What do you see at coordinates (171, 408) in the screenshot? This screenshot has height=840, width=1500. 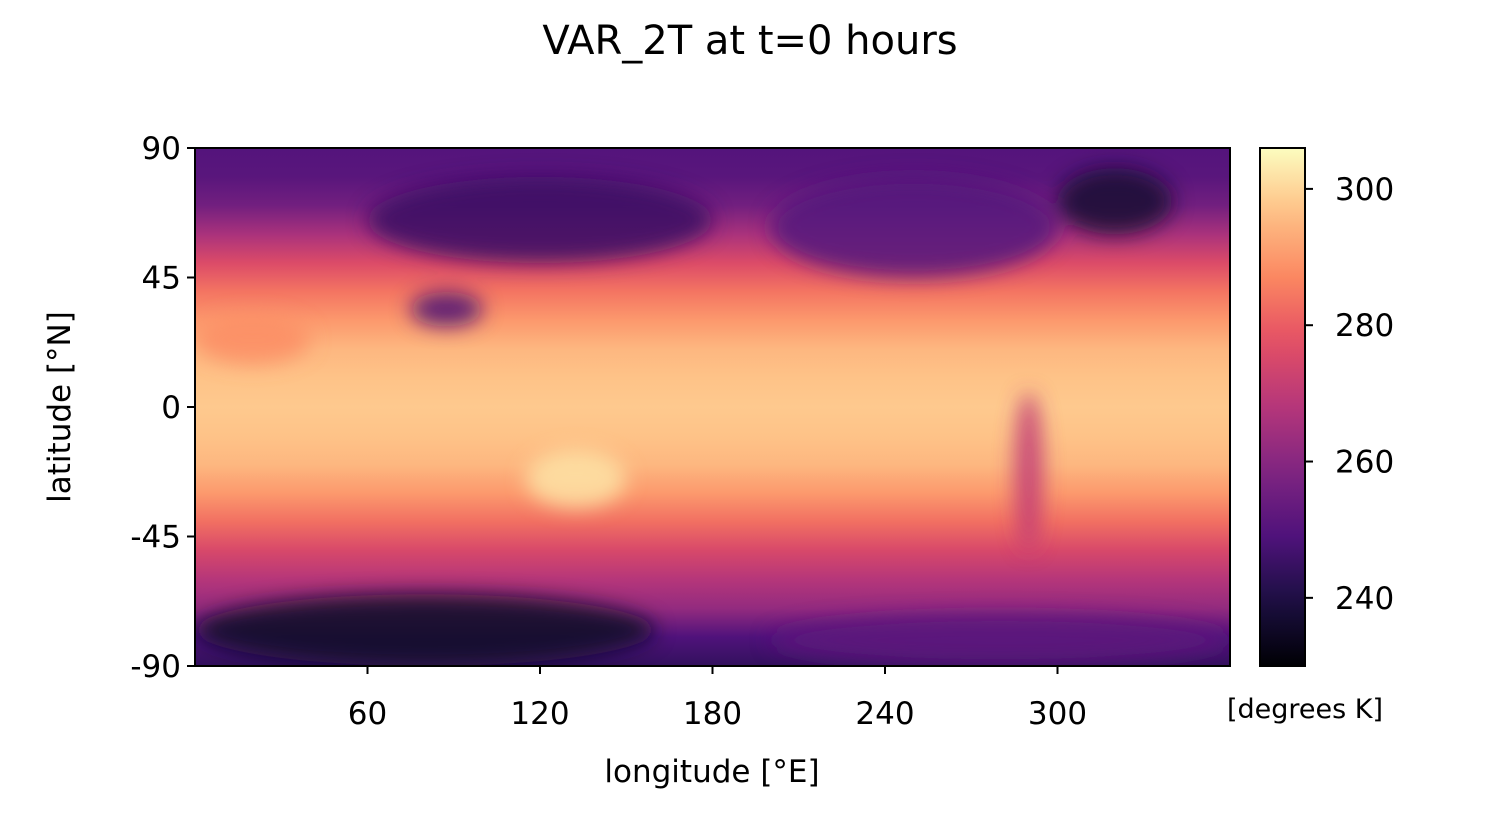 I see `y-tick-label: 0` at bounding box center [171, 408].